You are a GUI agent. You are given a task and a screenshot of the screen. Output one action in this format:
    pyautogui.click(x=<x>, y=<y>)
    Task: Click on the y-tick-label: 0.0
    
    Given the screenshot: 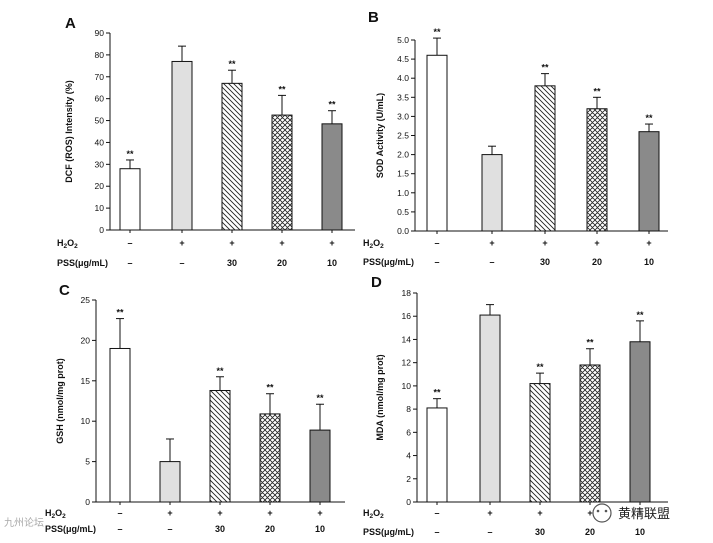 What is the action you would take?
    pyautogui.click(x=403, y=231)
    